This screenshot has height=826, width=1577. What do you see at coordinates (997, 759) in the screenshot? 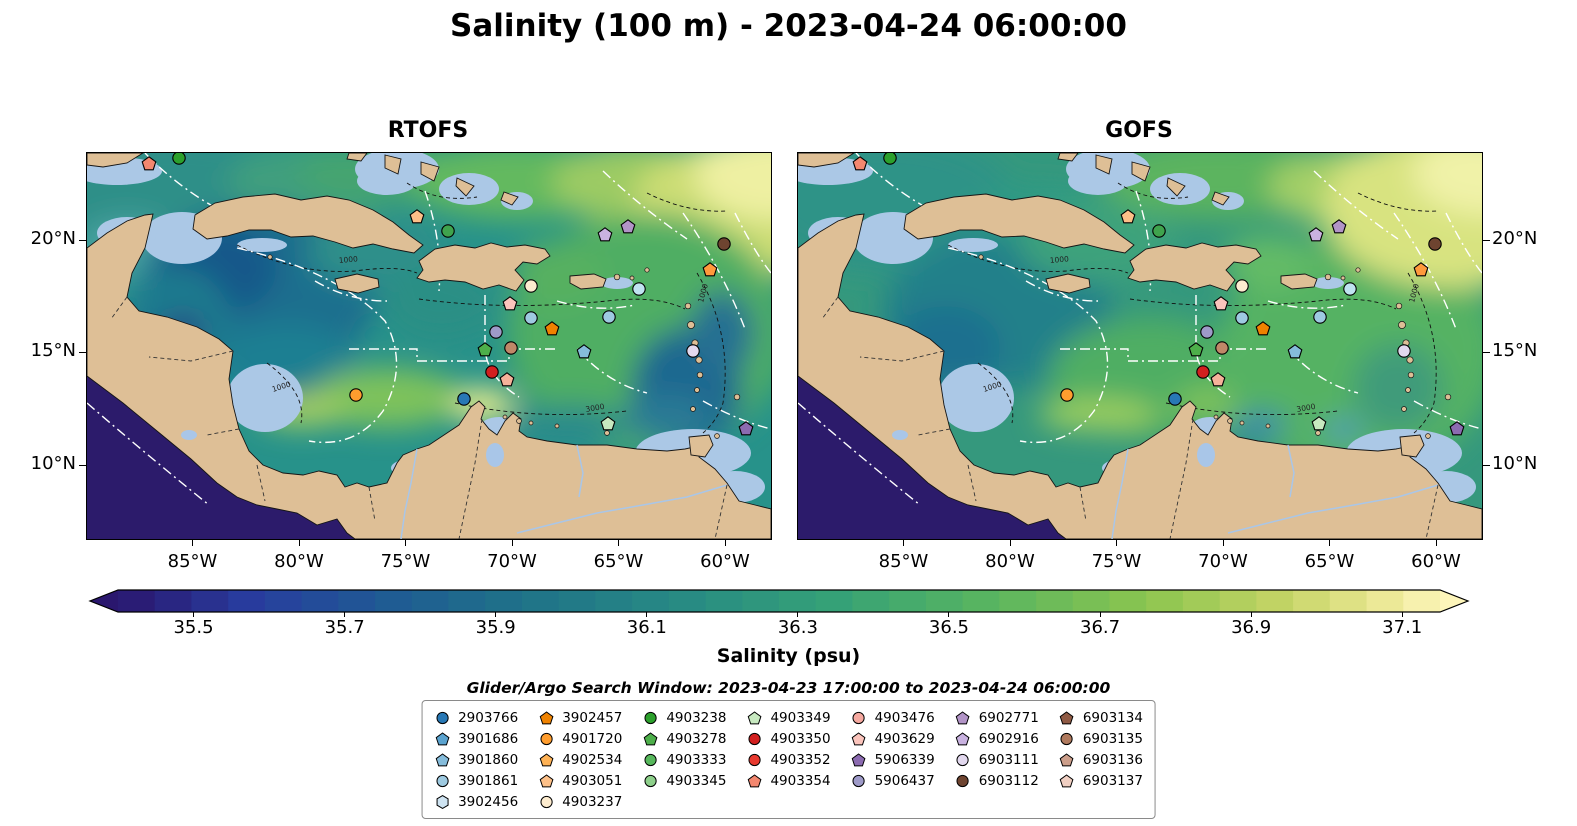
I see `legend-column: 6902771 6902916 6903111 6903112` at bounding box center [997, 759].